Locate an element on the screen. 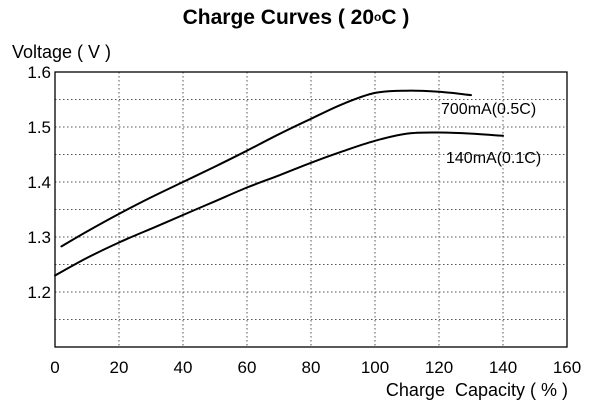  y-tick-label: 1.2 is located at coordinates (39, 292).